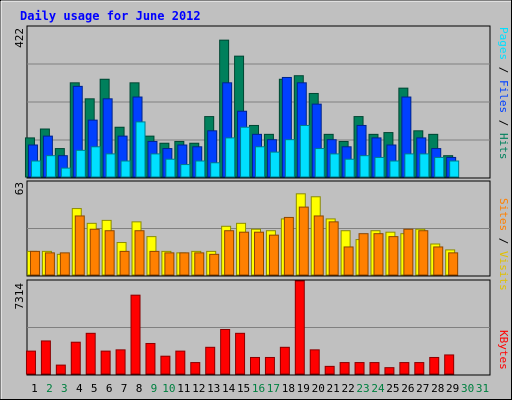 The height and width of the screenshot is (400, 512). I want to click on legend-pages: Pages, so click(503, 43).